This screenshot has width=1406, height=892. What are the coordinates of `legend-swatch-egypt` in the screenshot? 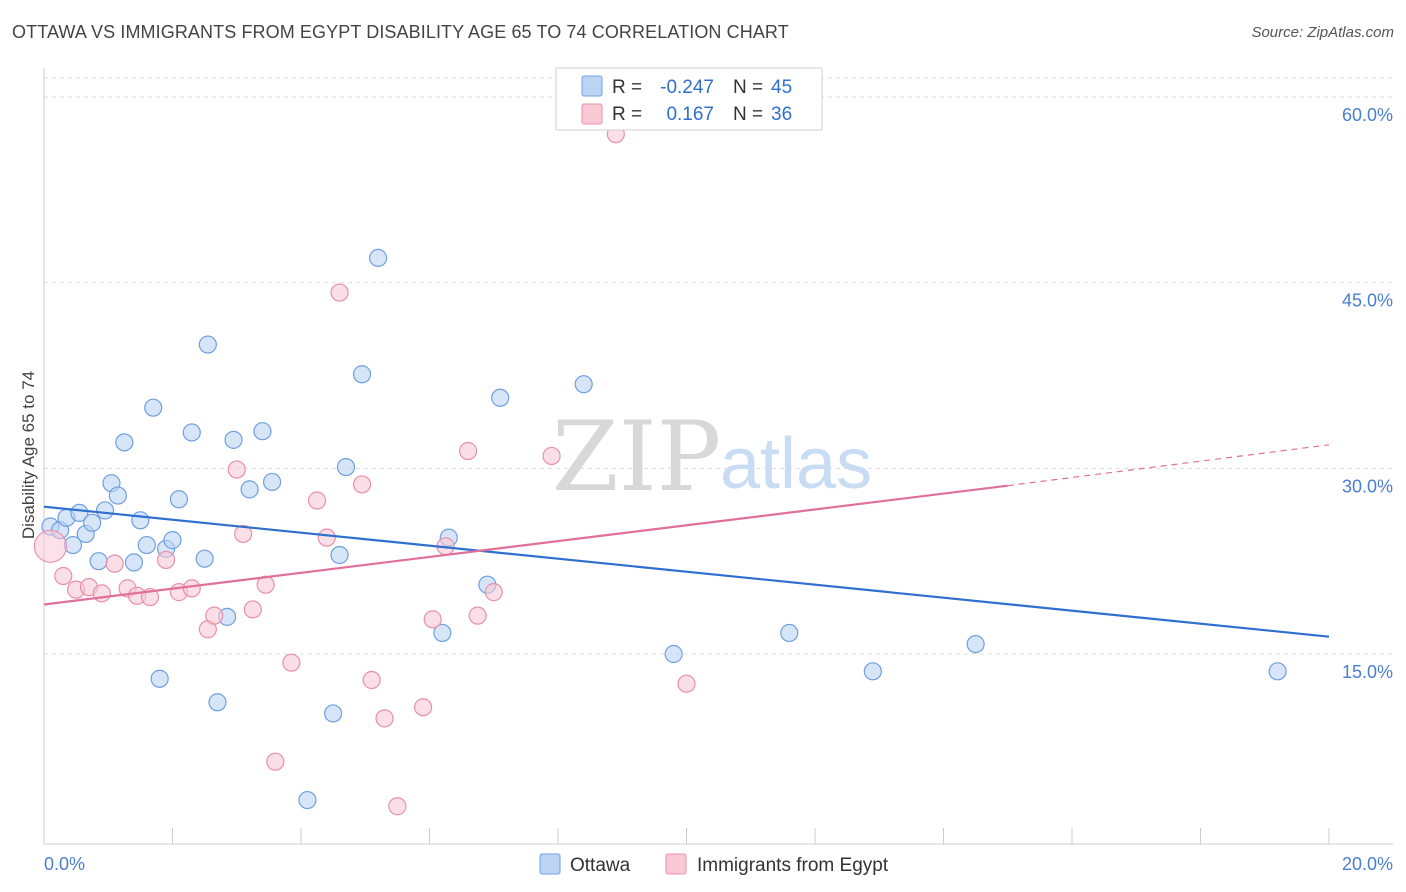 It's located at (592, 114).